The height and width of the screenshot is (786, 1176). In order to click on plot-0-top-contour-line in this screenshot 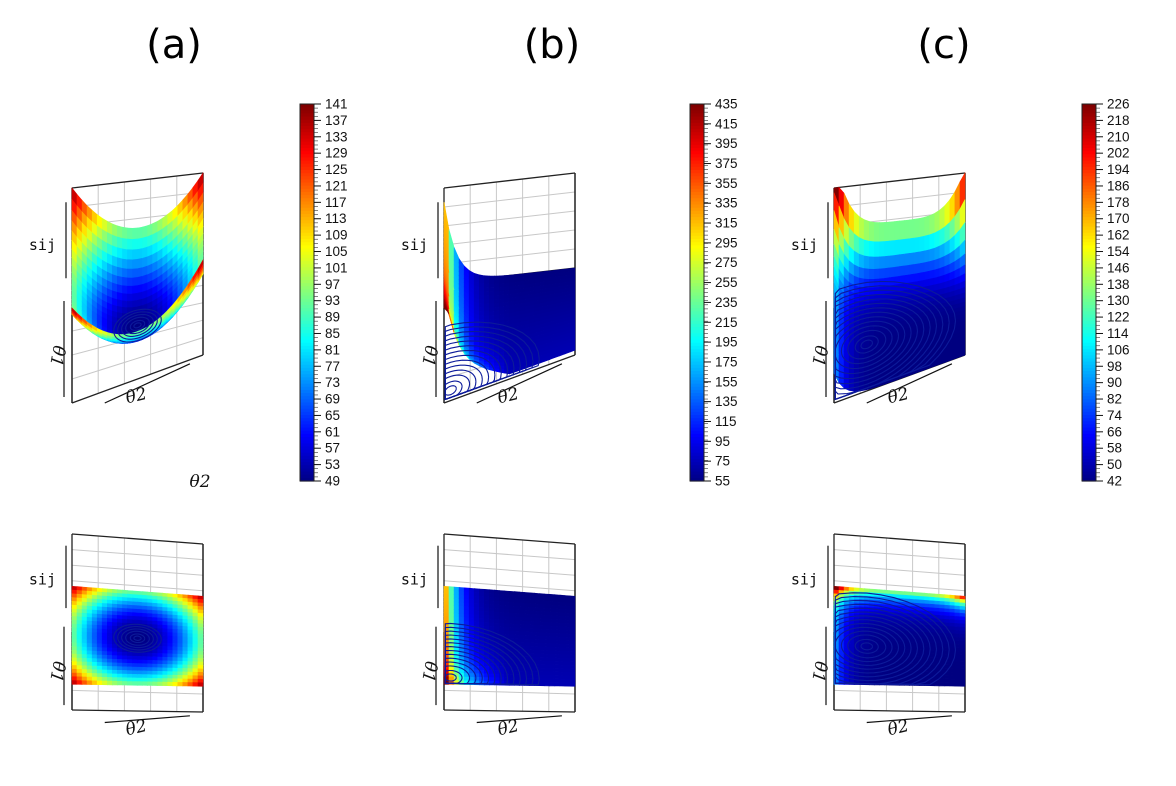, I will do `click(137, 325)`.